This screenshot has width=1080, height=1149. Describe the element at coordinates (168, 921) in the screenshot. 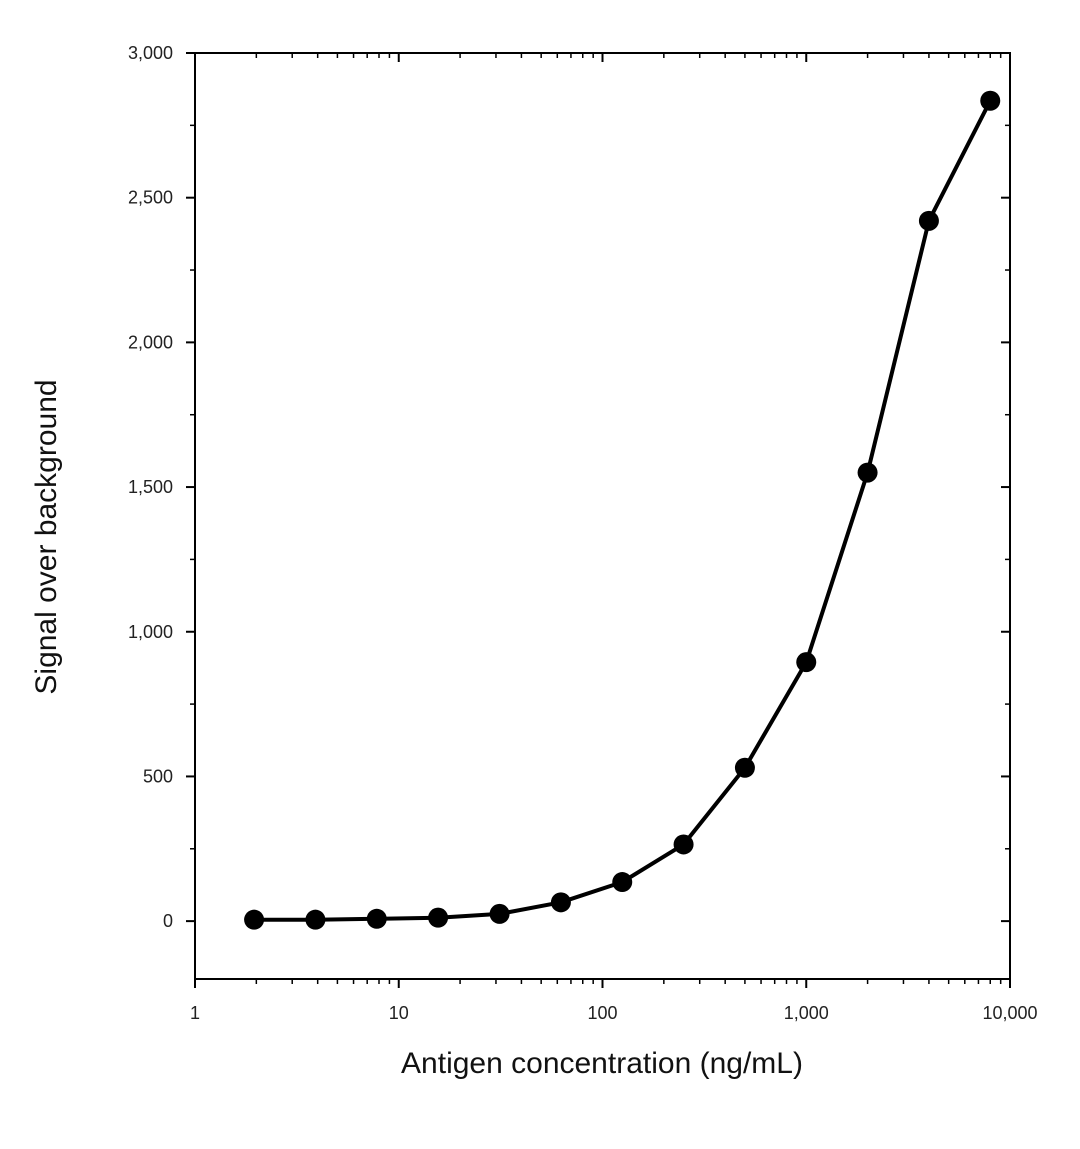

I see `y-tick-label: 0` at that location.